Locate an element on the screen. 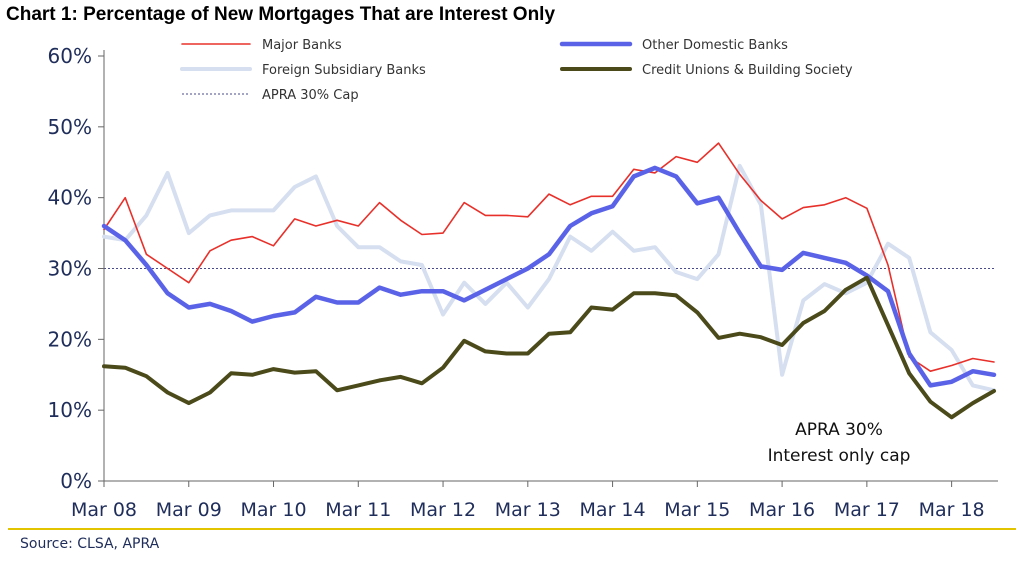 Image resolution: width=1024 pixels, height=562 pixels. y-tick-label: 30% is located at coordinates (70, 269).